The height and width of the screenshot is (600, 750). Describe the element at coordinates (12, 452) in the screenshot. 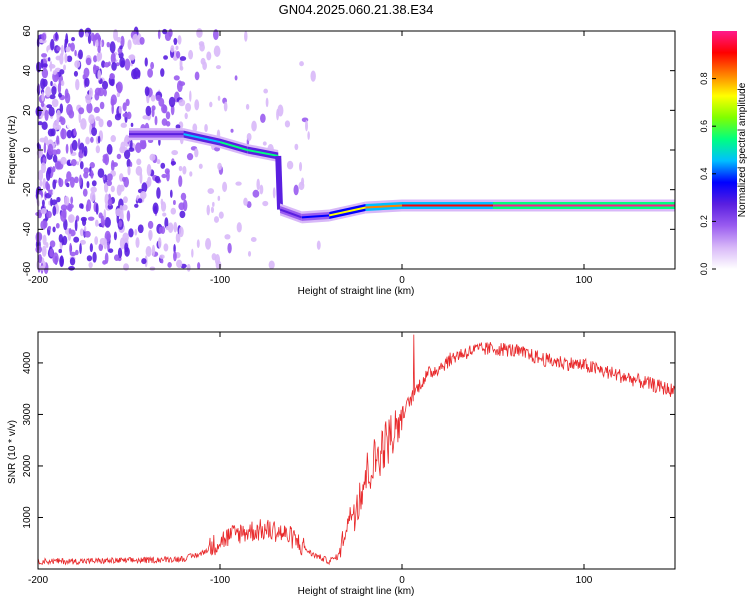

I see `snr-y-label: SNR (10 * v/v)` at that location.